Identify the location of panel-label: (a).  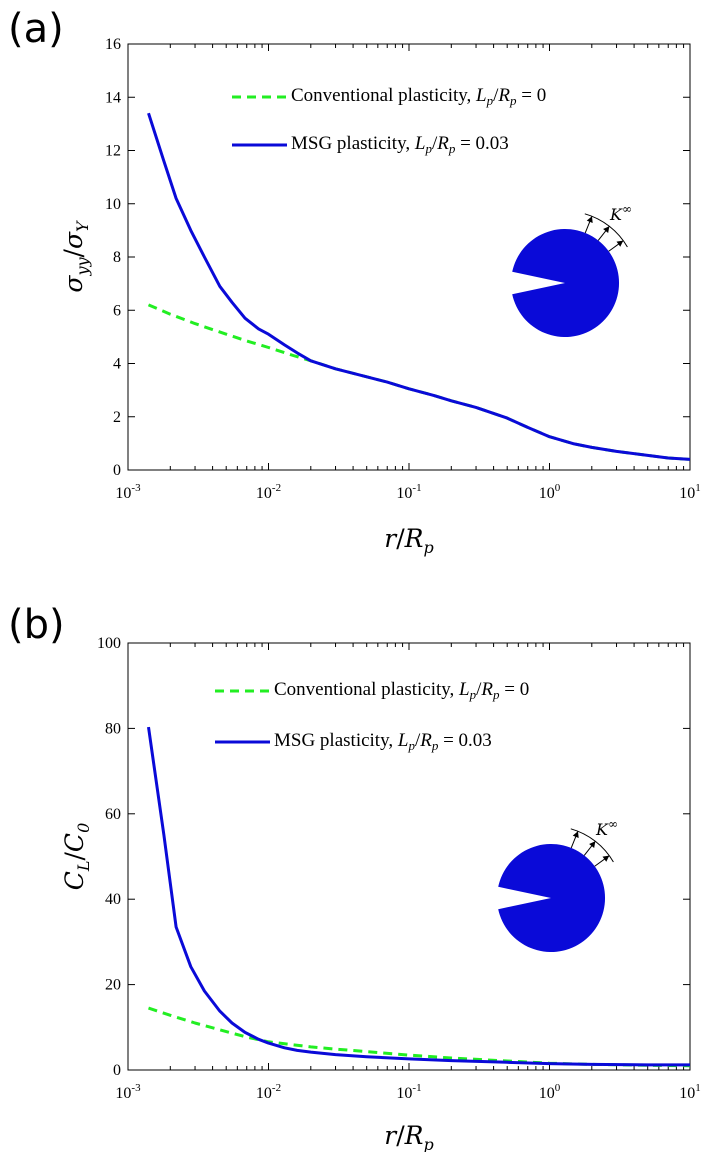
(36, 29).